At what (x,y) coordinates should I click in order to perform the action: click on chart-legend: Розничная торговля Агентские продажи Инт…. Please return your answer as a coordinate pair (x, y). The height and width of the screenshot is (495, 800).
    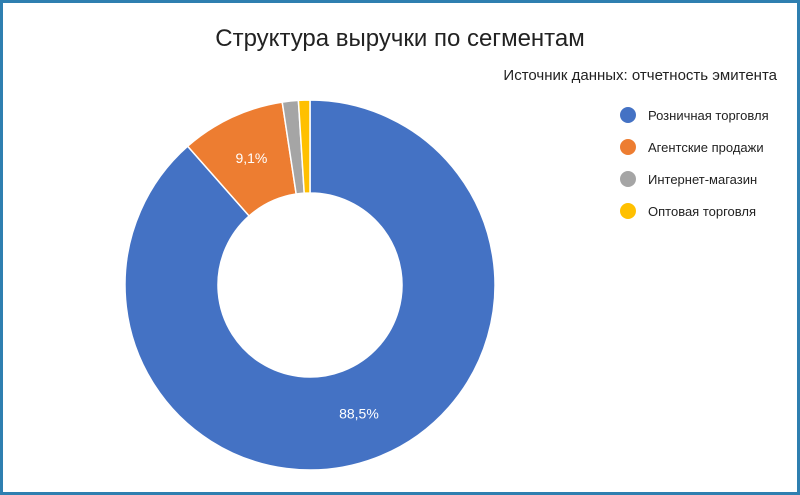
    Looking at the image, I should click on (694, 163).